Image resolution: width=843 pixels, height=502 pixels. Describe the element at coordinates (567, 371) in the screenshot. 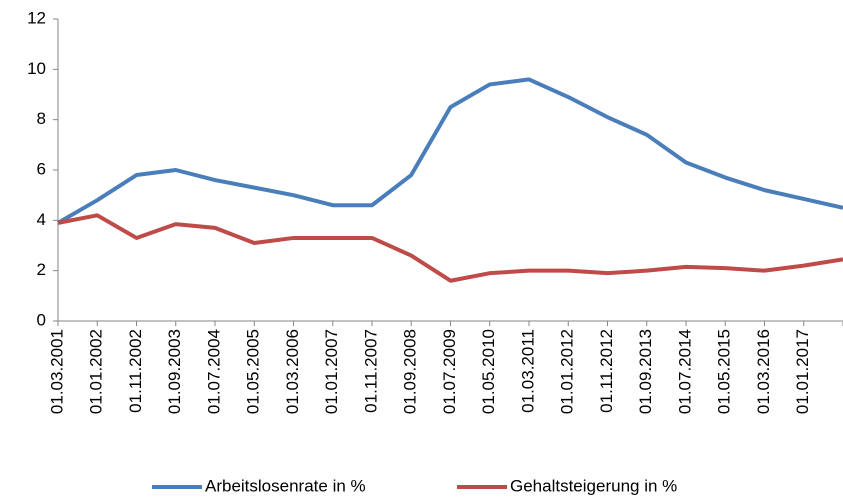

I see `x-tick-label: 01.01.2012` at that location.